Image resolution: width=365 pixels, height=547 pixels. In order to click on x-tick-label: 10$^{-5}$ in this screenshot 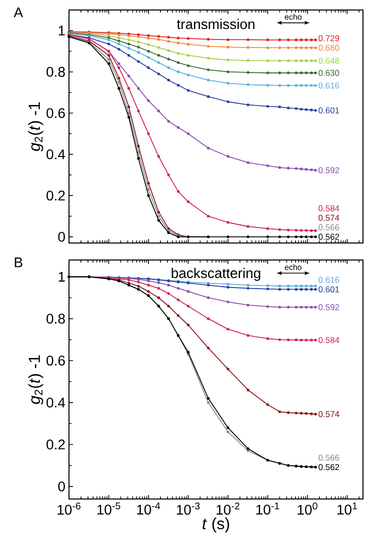, I will do `click(108, 508)`.